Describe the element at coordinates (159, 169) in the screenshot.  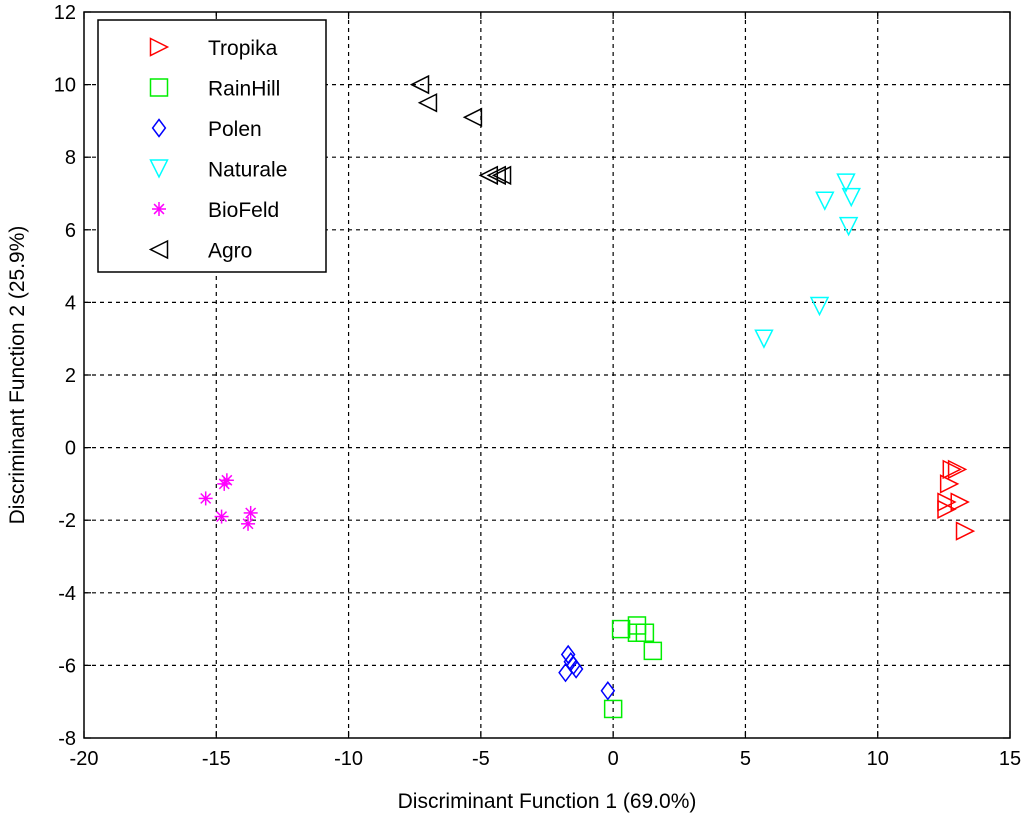
I see `legend-marker-naturale` at that location.